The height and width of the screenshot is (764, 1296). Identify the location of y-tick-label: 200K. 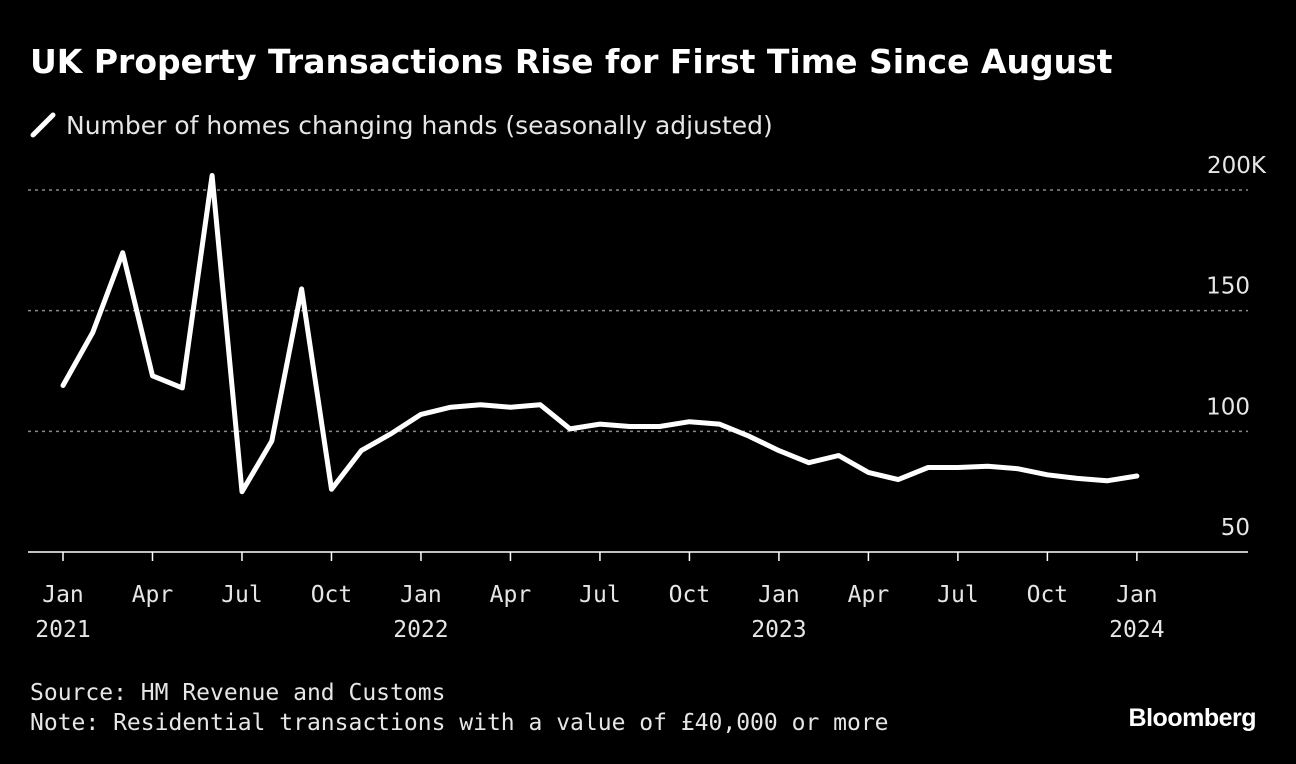
(1237, 166).